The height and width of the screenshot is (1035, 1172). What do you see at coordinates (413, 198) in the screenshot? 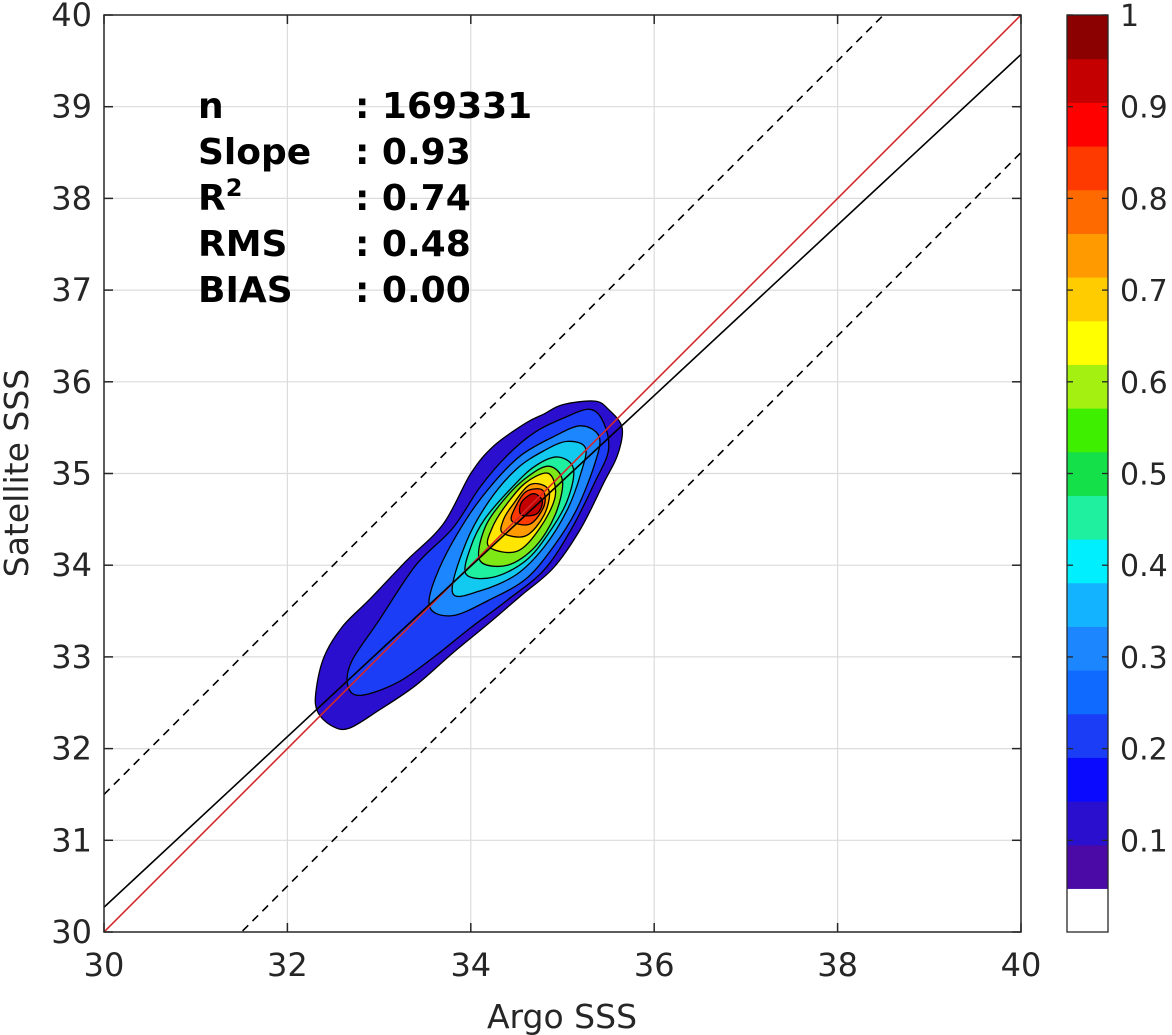
I see `stat-value: : 0.74` at bounding box center [413, 198].